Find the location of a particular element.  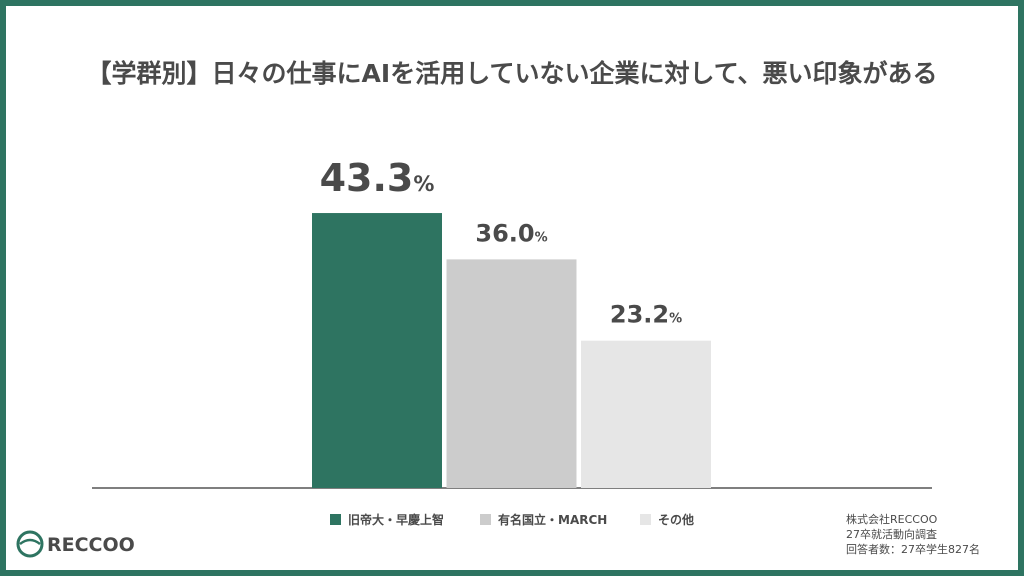

logo: RECCOO is located at coordinates (75, 544).